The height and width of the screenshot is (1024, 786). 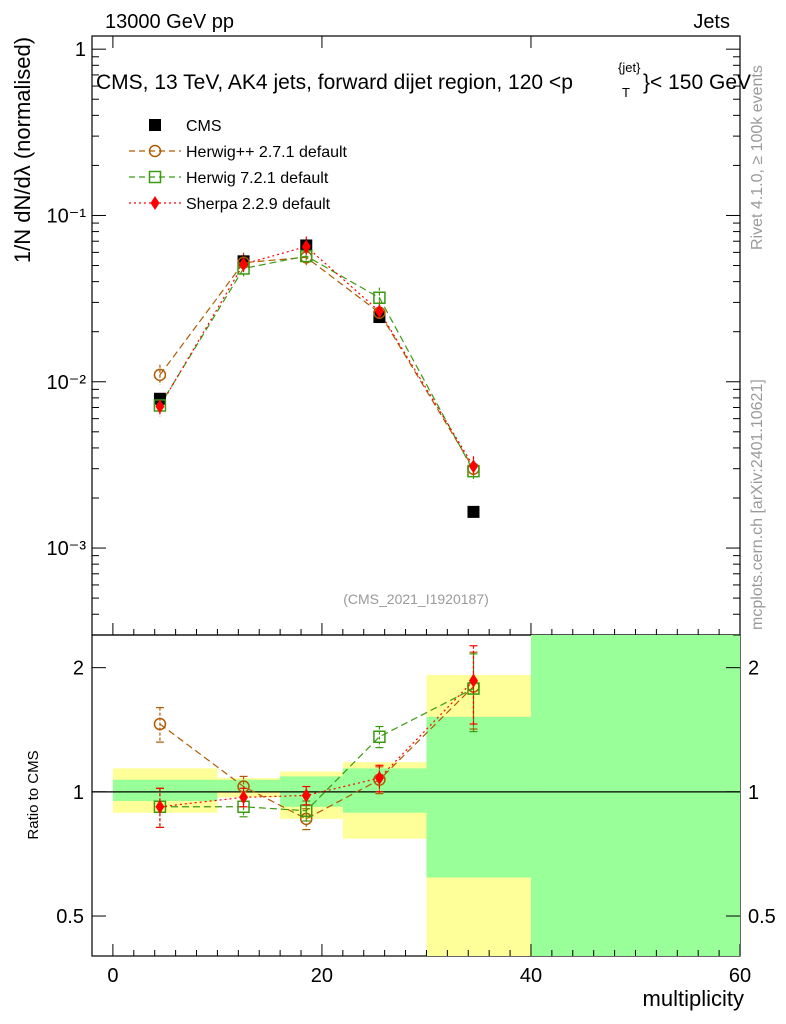 I want to click on y-tick-label-ratio-right: 1, so click(x=753, y=793).